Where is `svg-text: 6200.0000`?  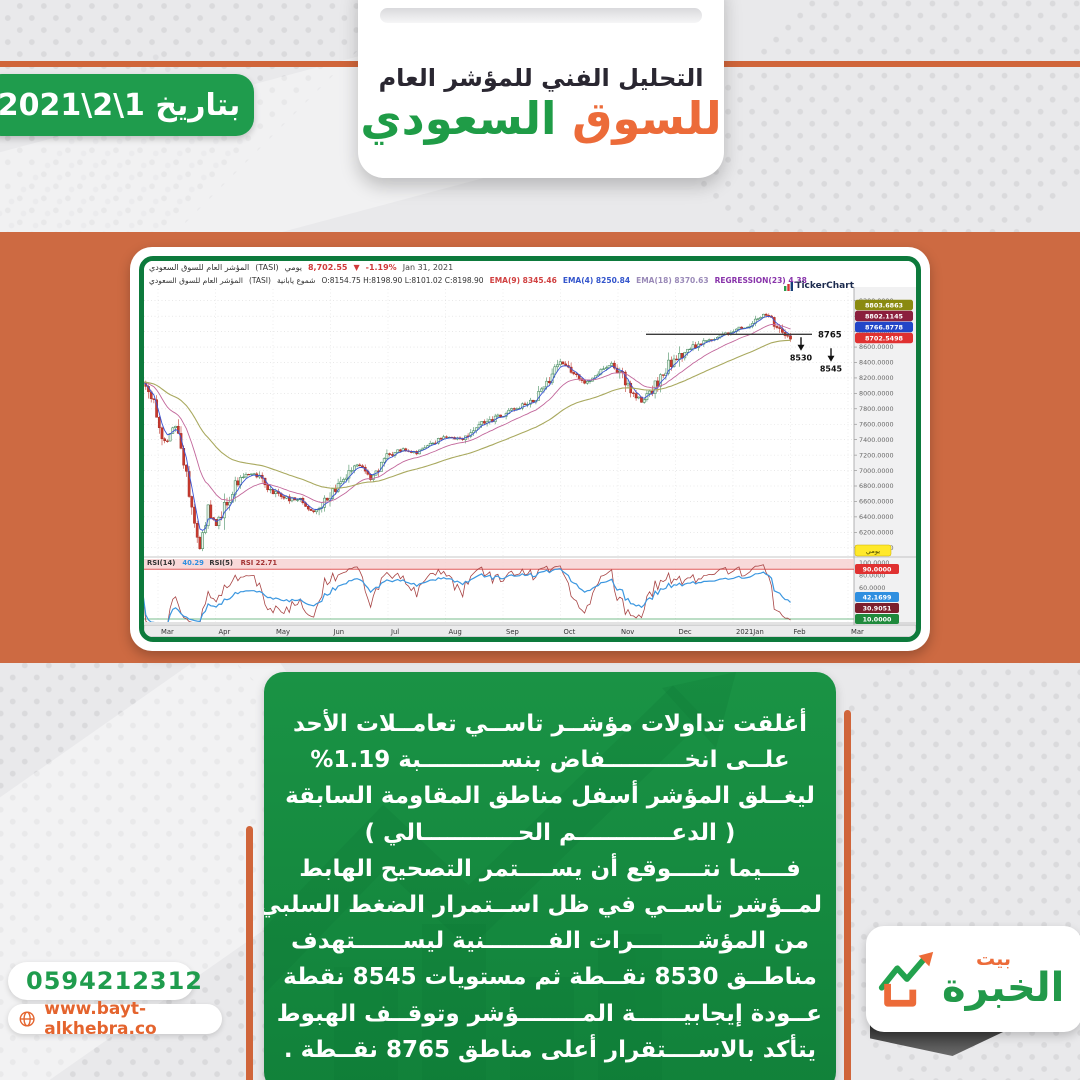 svg-text: 6200.0000 is located at coordinates (876, 533).